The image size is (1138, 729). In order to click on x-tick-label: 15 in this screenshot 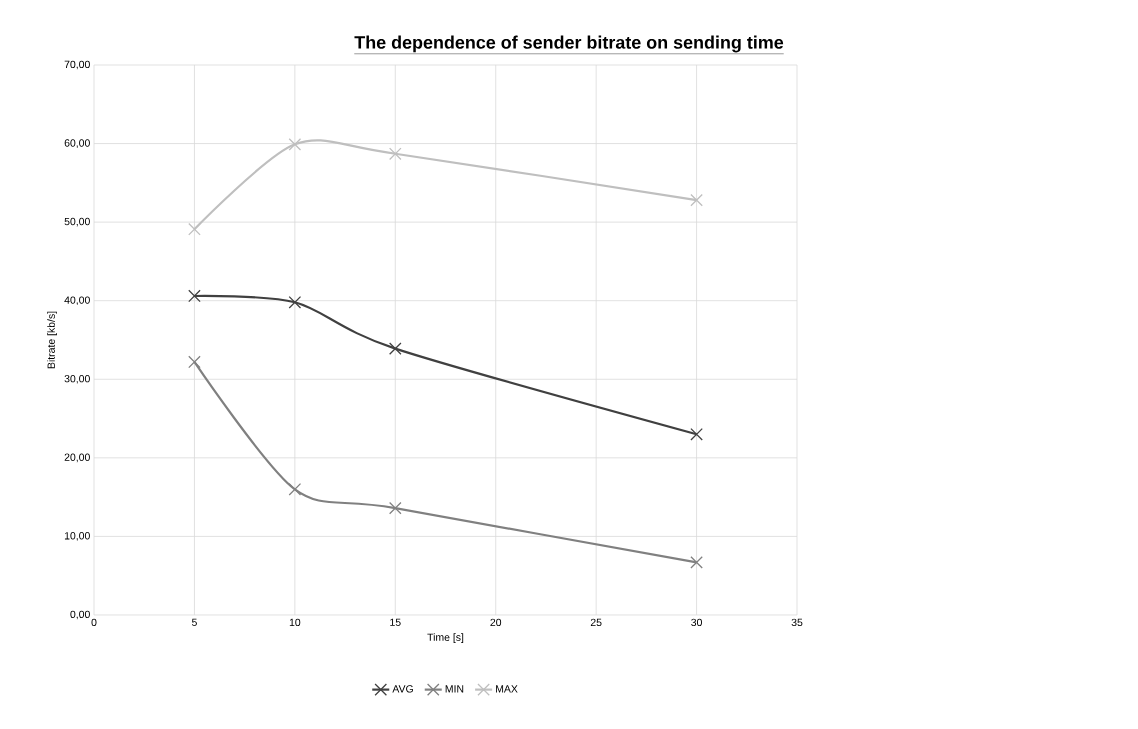, I will do `click(395, 622)`.